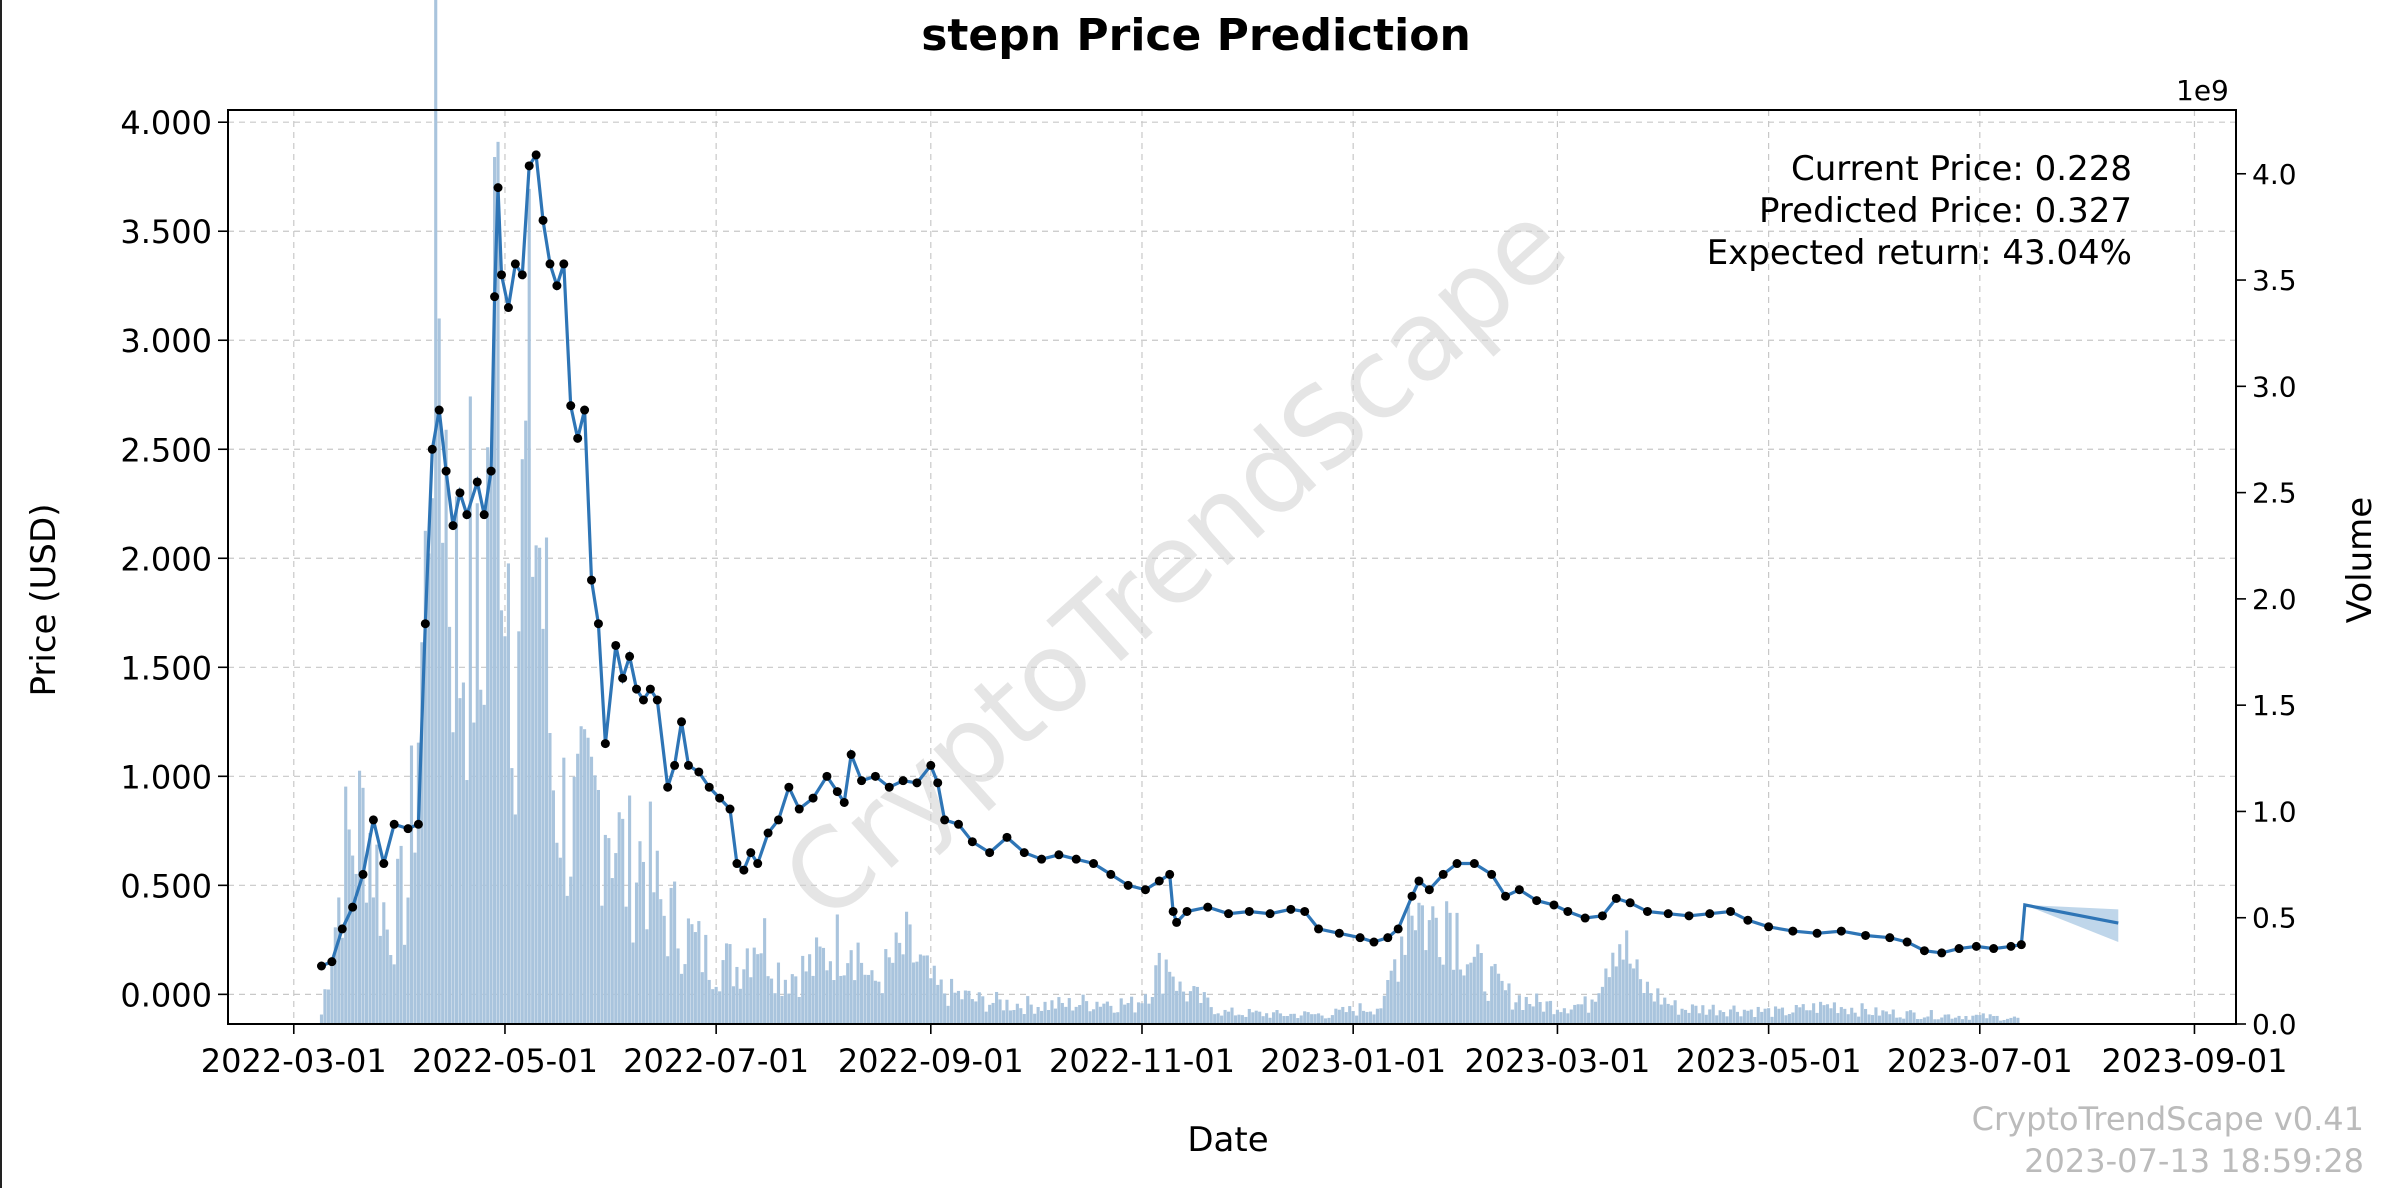 This screenshot has width=2392, height=1188. I want to click on y-right-tick-label: 3.5, so click(2274, 280).